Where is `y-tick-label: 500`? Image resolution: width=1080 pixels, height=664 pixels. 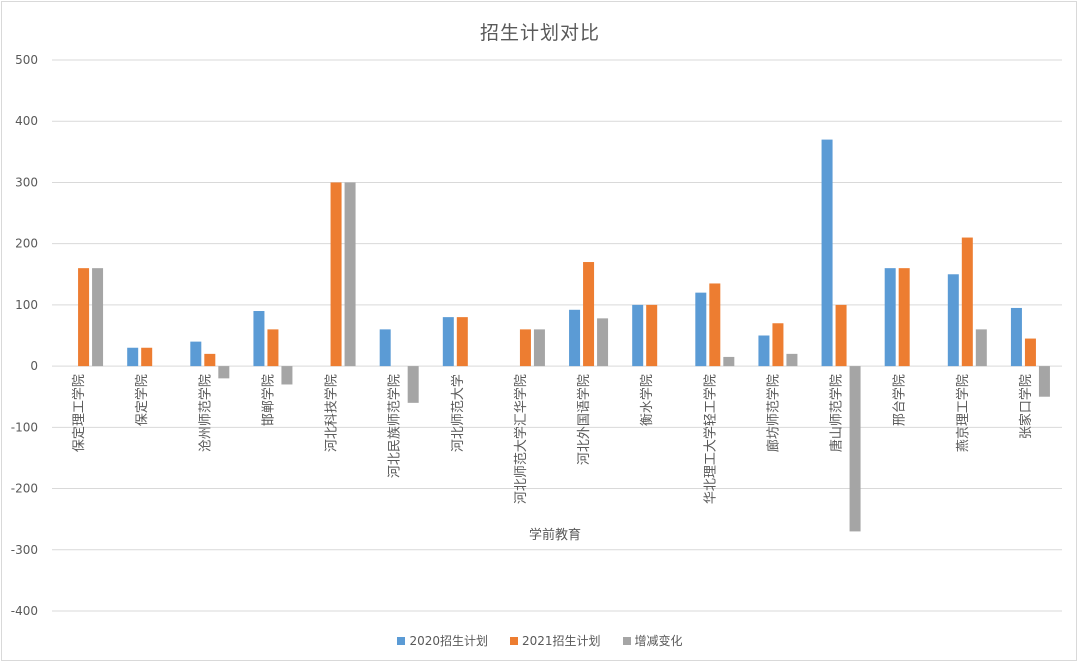 y-tick-label: 500 is located at coordinates (26, 60).